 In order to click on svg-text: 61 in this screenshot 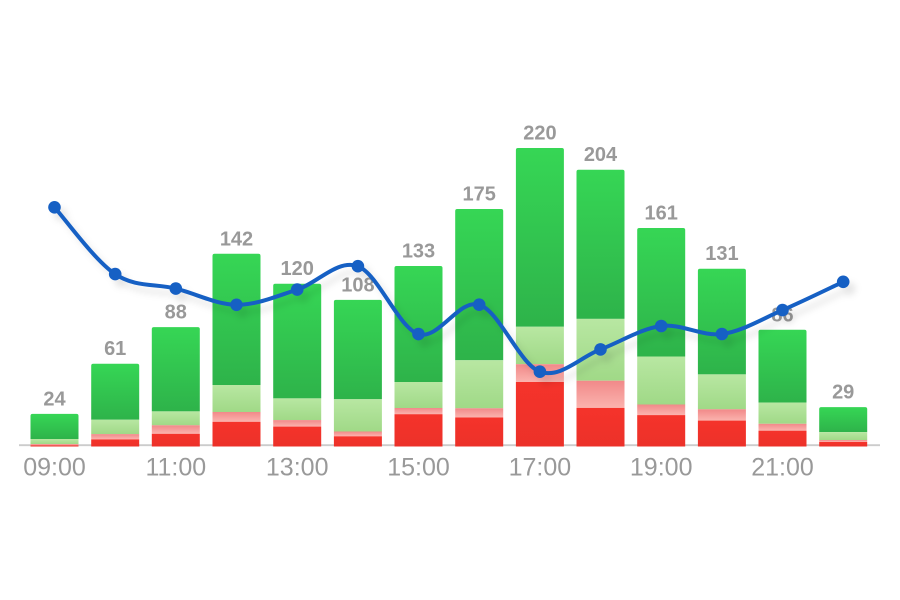, I will do `click(115, 349)`.